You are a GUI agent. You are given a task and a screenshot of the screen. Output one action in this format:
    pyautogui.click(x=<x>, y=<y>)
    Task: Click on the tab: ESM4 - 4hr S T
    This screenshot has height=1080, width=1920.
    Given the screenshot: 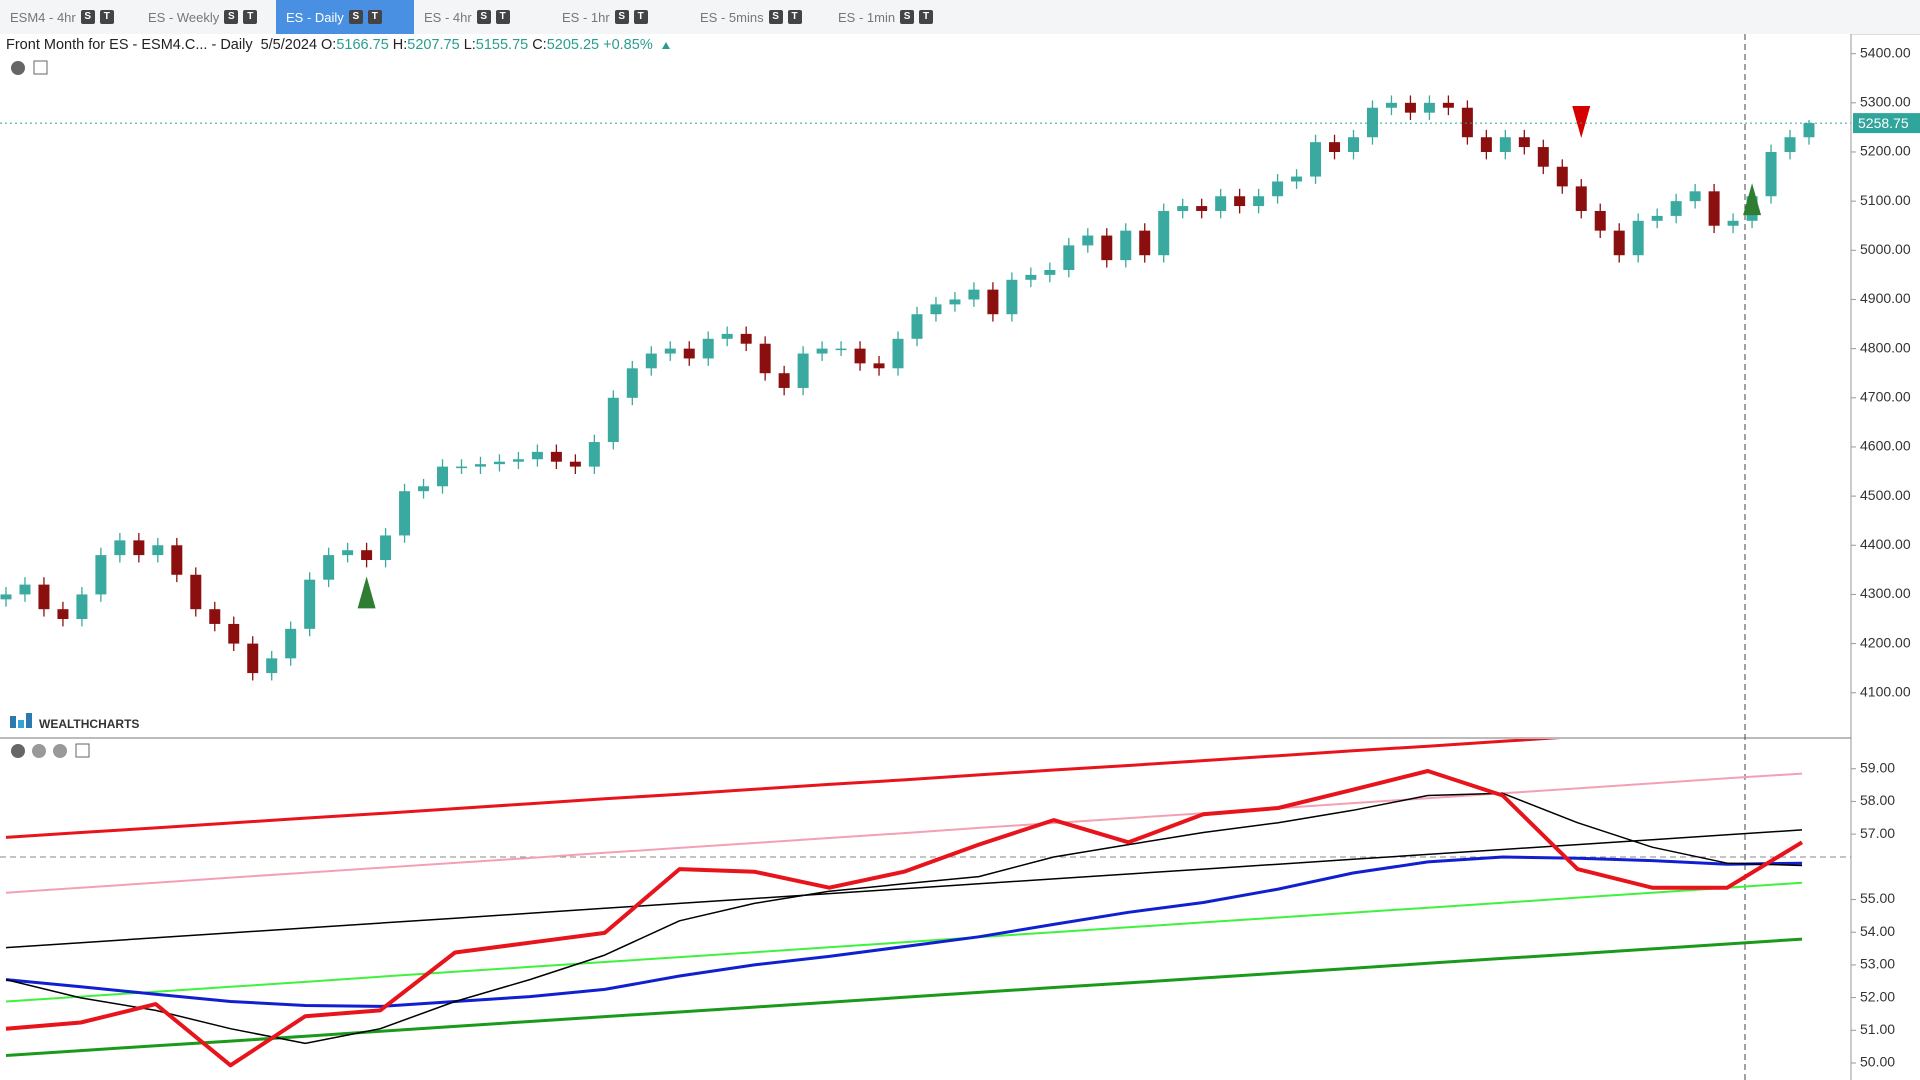 What is the action you would take?
    pyautogui.click(x=69, y=17)
    